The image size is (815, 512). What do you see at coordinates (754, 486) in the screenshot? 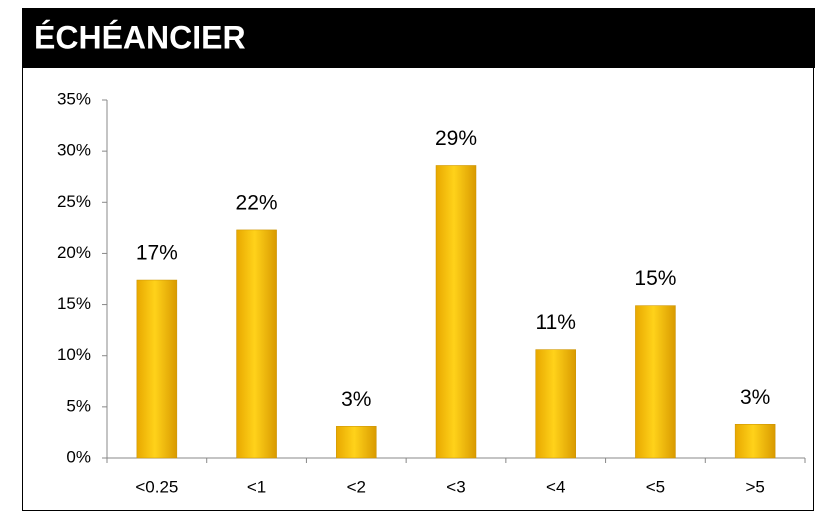
I see `x-tick-label: >5` at bounding box center [754, 486].